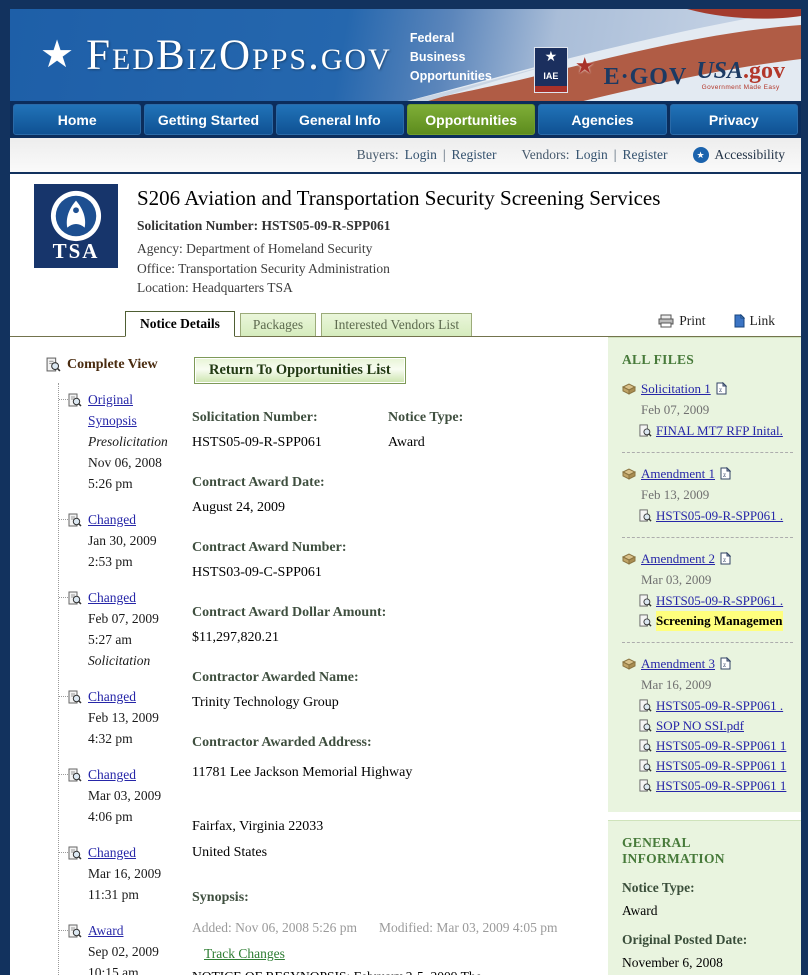 Image resolution: width=808 pixels, height=975 pixels. What do you see at coordinates (119, 795) in the screenshot?
I see `history-item-changed-4: Changed Mar 03, 2009 4:06 pm` at bounding box center [119, 795].